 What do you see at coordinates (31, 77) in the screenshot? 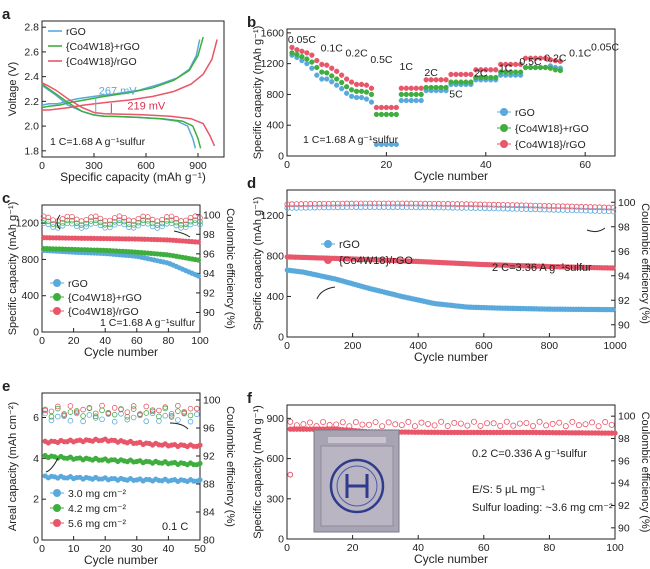
I see `y-tick-label: 2.4` at bounding box center [31, 77].